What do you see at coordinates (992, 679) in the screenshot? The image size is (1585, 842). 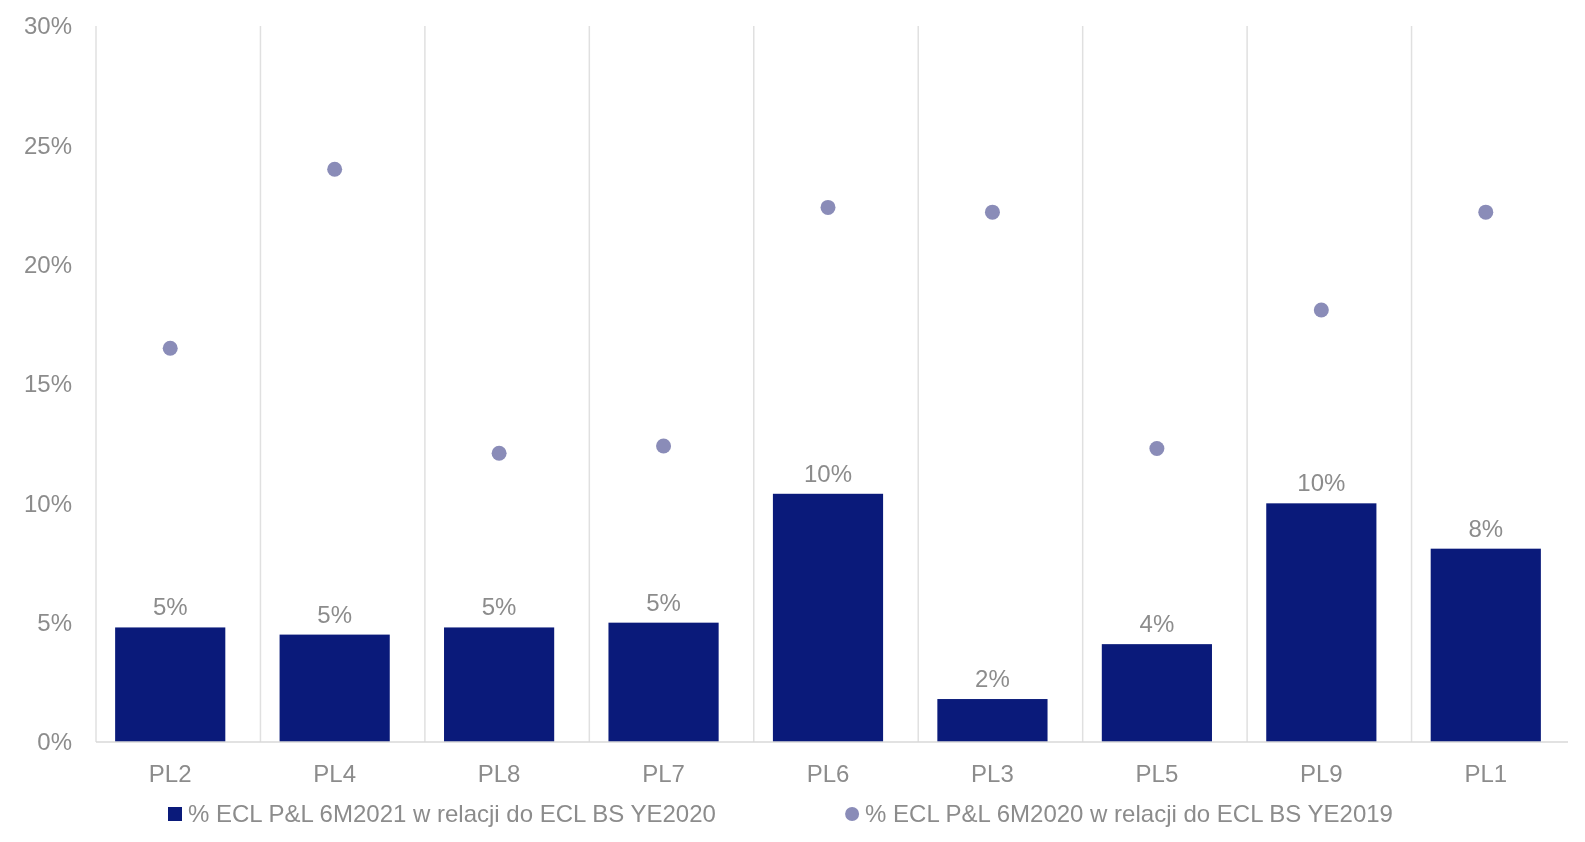 I see `data-label: 2%` at bounding box center [992, 679].